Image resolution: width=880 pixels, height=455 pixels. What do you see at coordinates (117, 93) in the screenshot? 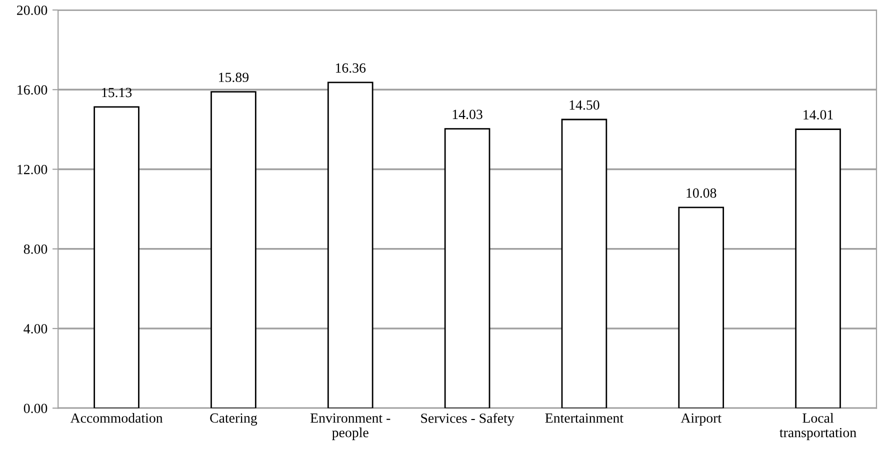
I see `data-label: 15.13` at bounding box center [117, 93].